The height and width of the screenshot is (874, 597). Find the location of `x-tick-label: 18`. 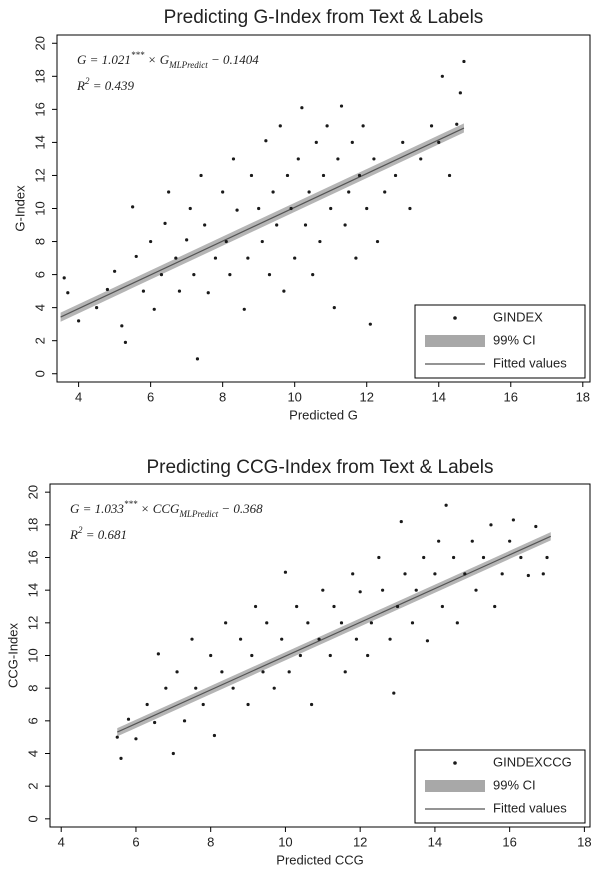

x-tick-label: 18 is located at coordinates (584, 841).